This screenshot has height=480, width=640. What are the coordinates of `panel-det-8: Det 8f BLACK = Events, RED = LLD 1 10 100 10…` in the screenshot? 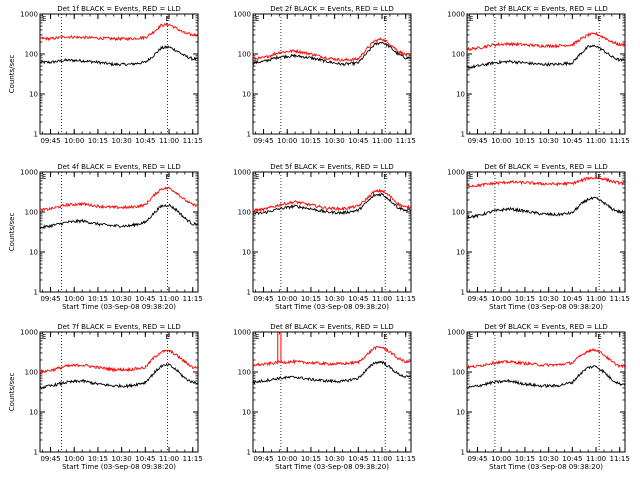 It's located at (324, 397).